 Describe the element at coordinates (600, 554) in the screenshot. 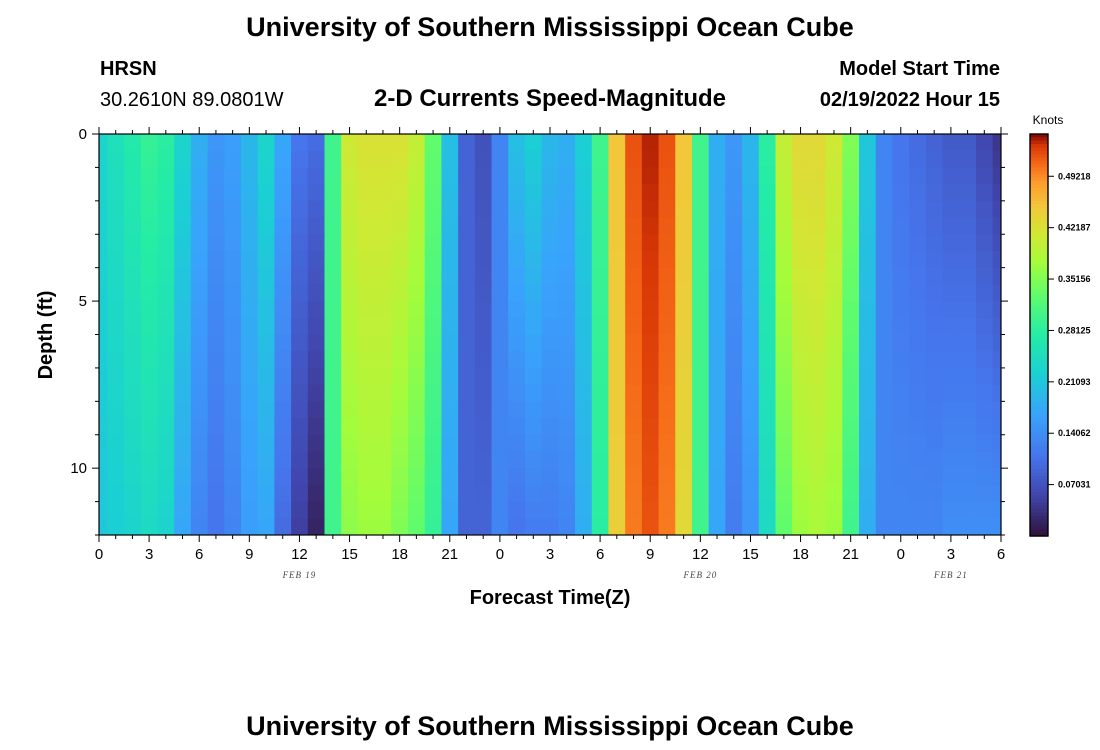

I see `x-tick-label: 6` at that location.